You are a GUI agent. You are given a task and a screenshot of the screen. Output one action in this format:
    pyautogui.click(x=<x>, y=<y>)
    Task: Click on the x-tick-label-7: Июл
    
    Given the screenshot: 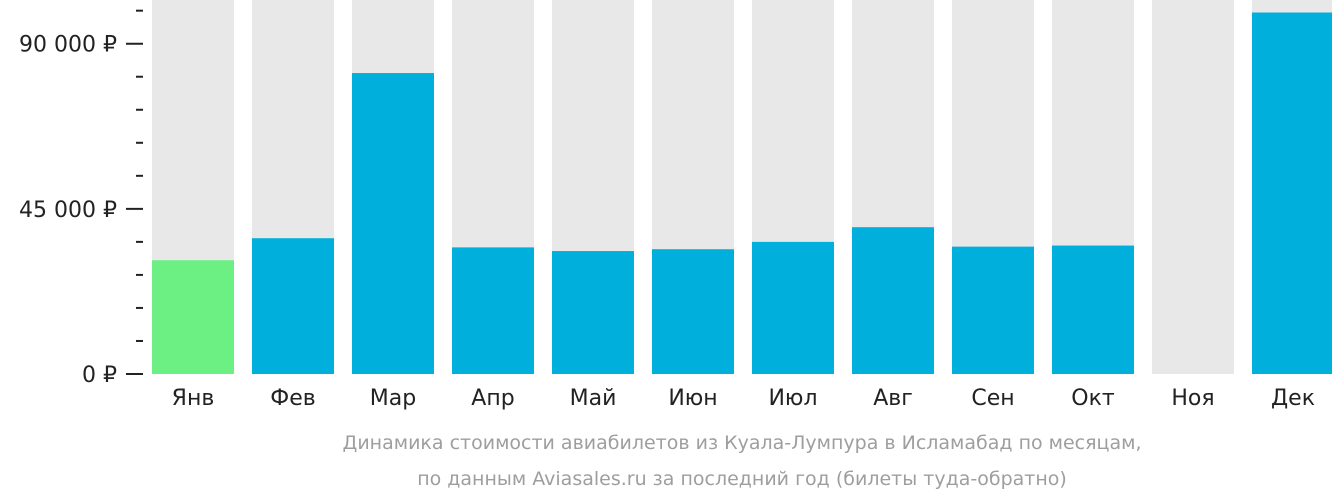 What is the action you would take?
    pyautogui.click(x=792, y=398)
    